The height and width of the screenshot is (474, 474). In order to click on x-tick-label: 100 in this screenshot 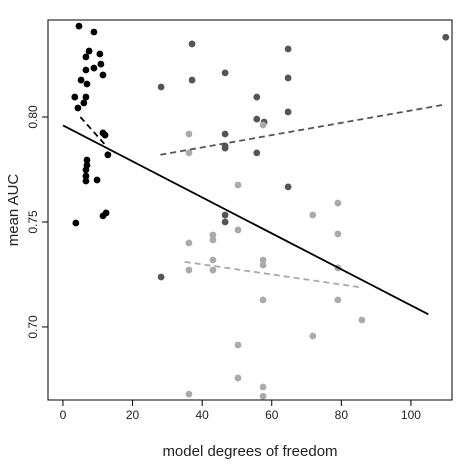, I will do `click(411, 415)`.